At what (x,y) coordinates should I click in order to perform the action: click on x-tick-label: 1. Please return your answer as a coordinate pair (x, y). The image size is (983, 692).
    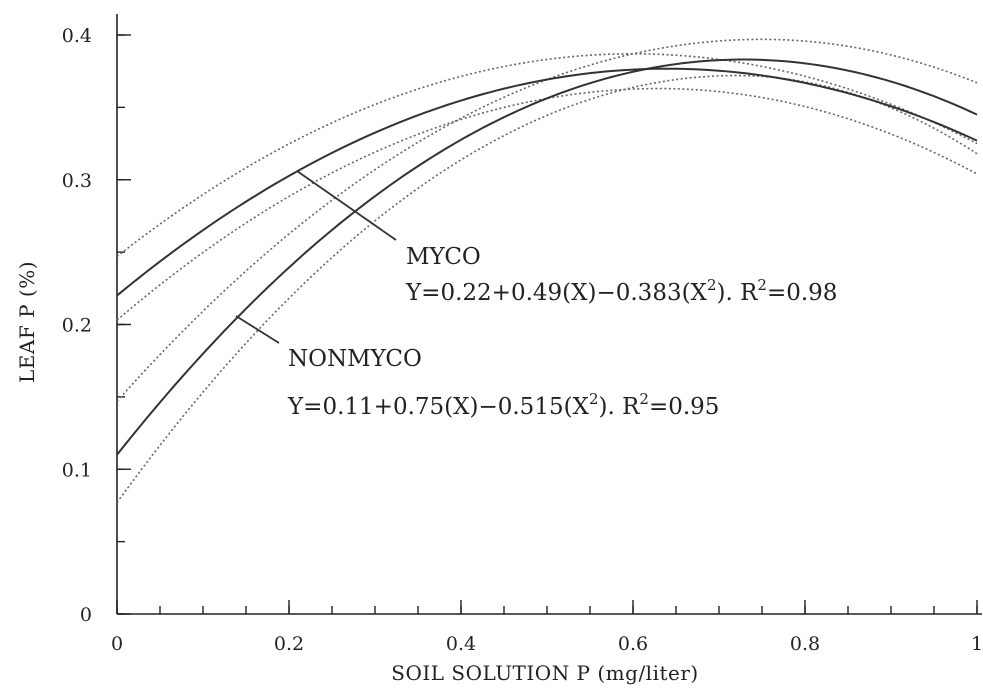
    Looking at the image, I should click on (977, 644).